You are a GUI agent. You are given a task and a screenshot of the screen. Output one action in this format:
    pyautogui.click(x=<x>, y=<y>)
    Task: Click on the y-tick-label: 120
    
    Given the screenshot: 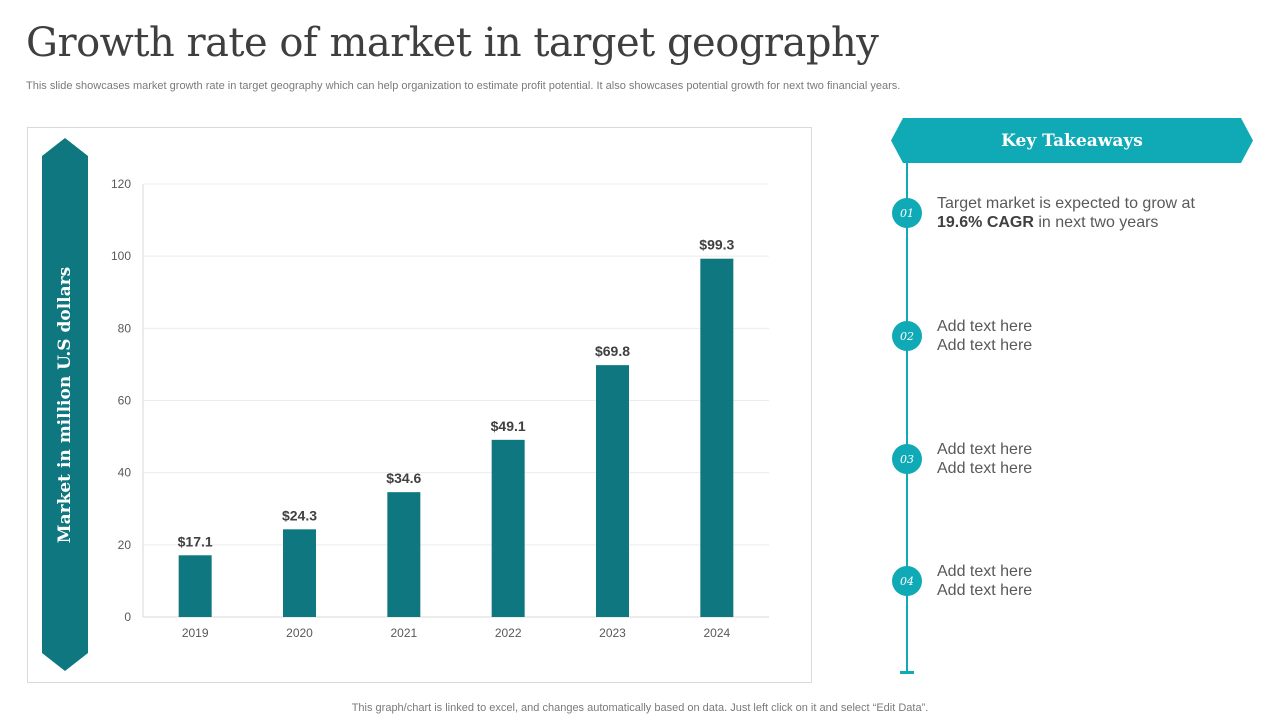 What is the action you would take?
    pyautogui.click(x=121, y=184)
    